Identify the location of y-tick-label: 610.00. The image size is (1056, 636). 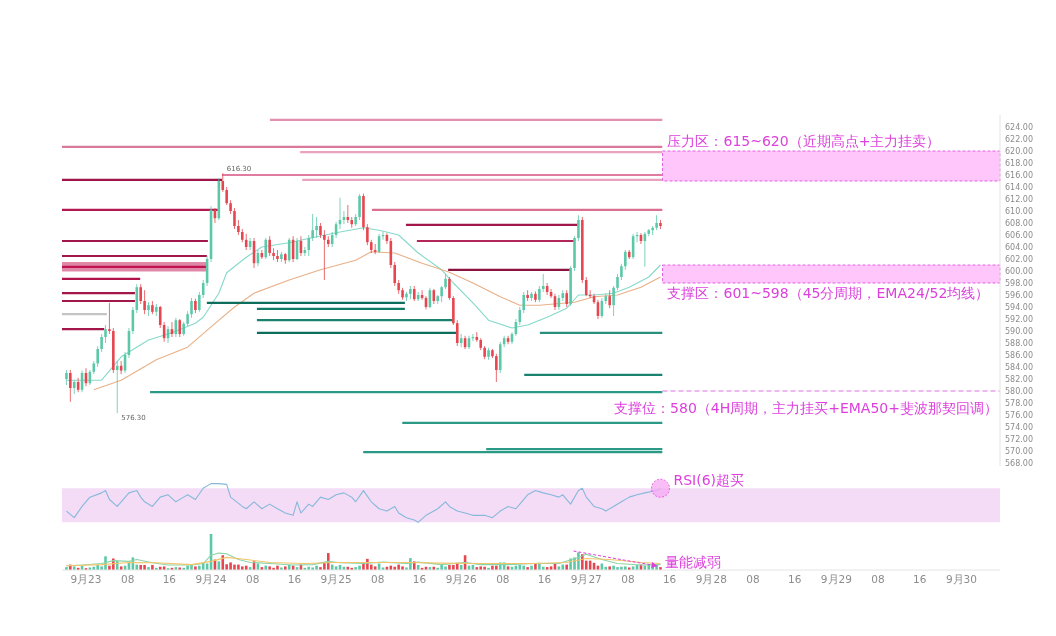
(1019, 211).